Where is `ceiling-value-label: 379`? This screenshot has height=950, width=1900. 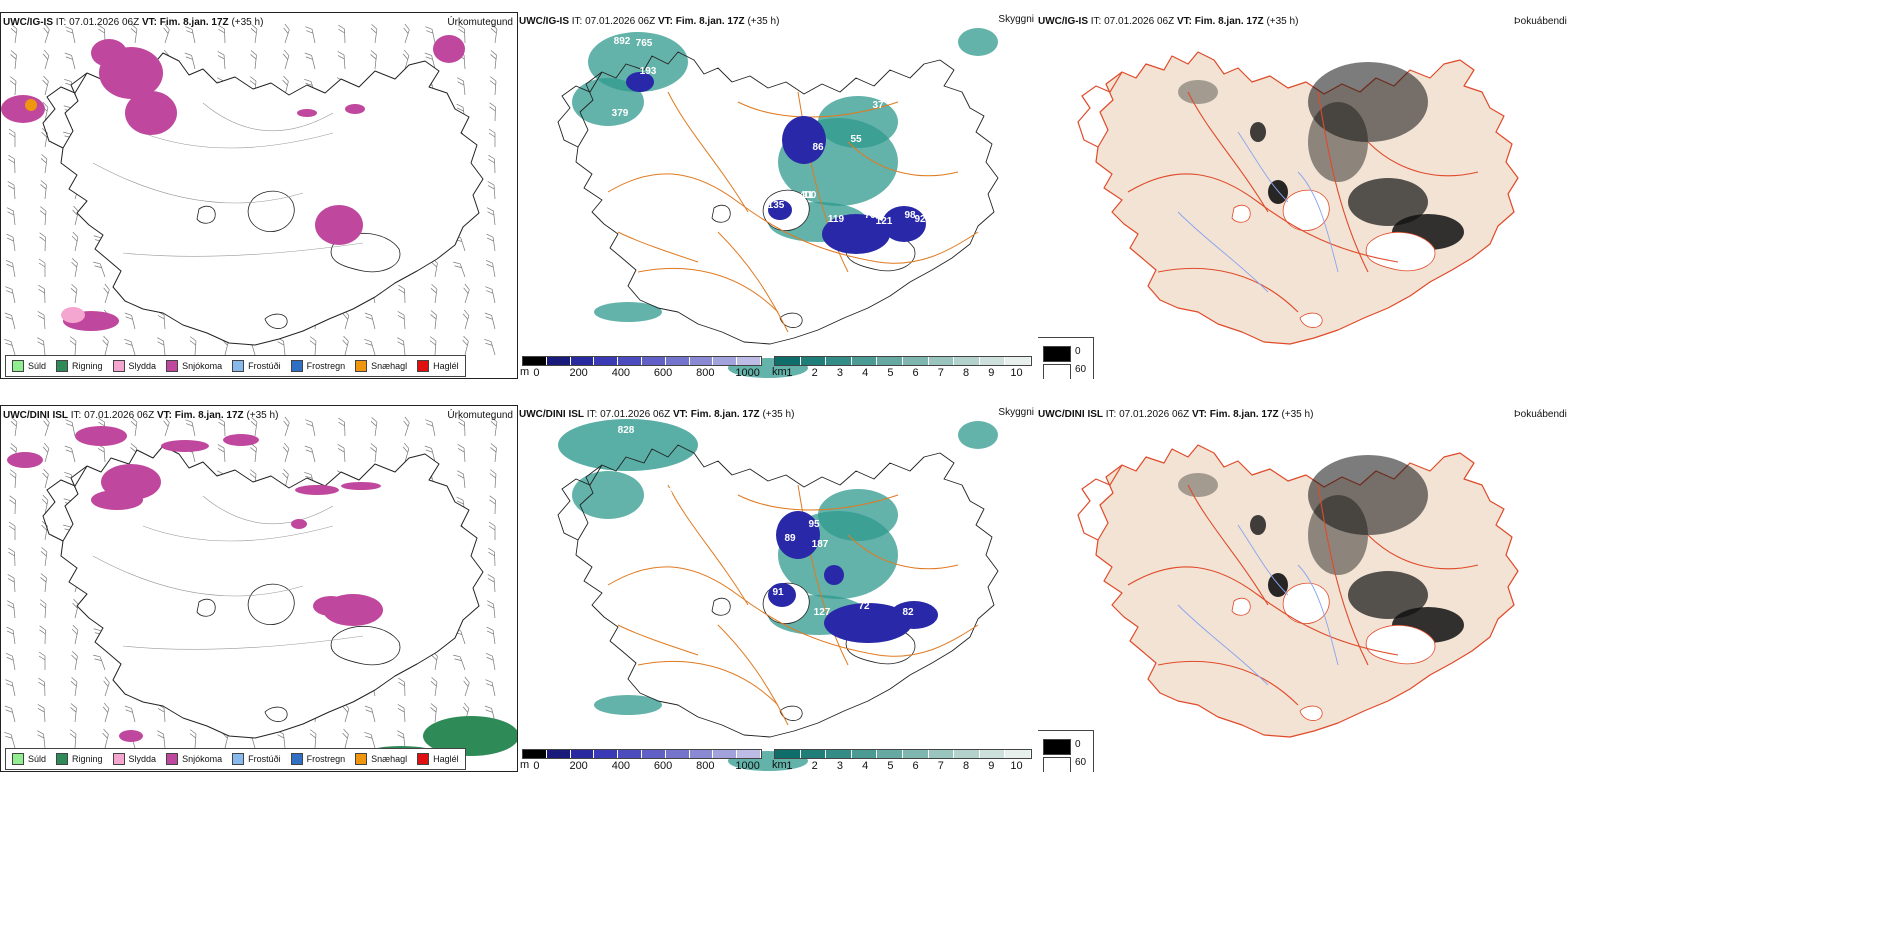
ceiling-value-label: 379 is located at coordinates (620, 113).